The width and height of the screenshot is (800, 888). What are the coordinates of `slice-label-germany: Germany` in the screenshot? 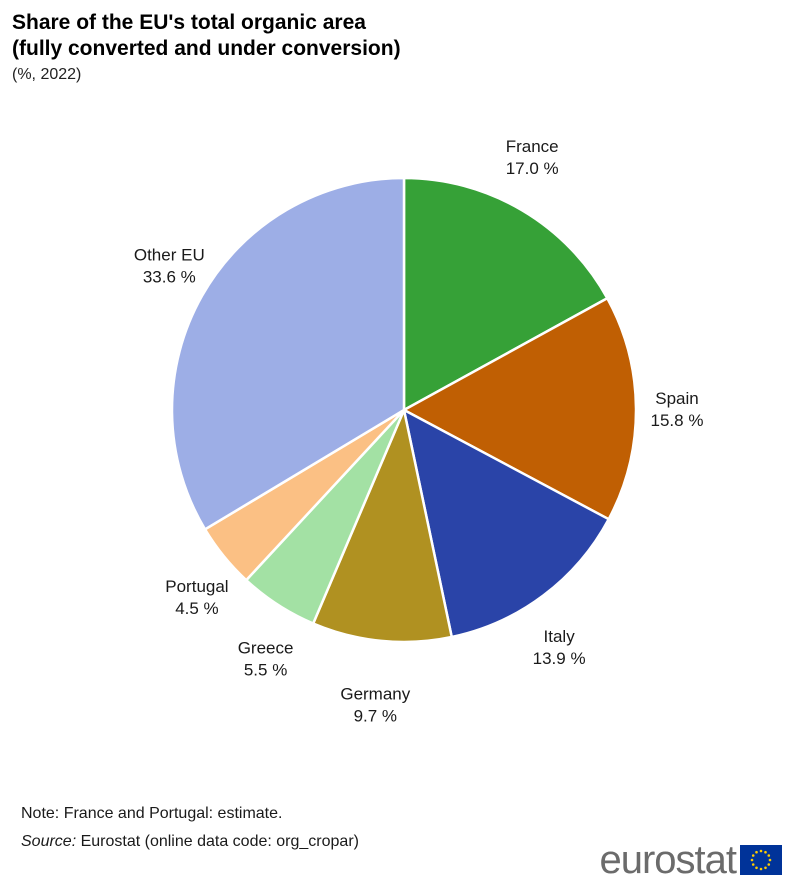 It's located at (375, 694).